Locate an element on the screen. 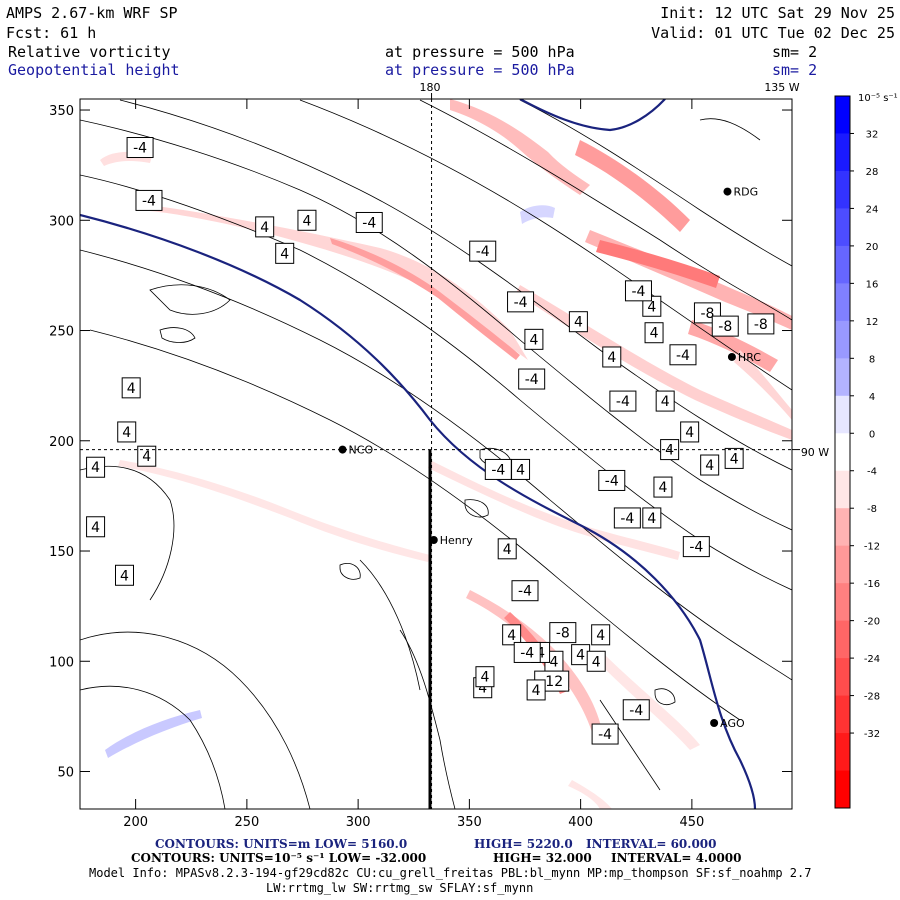 The image size is (900, 900). field2-smoothing: sm= 2 is located at coordinates (794, 70).